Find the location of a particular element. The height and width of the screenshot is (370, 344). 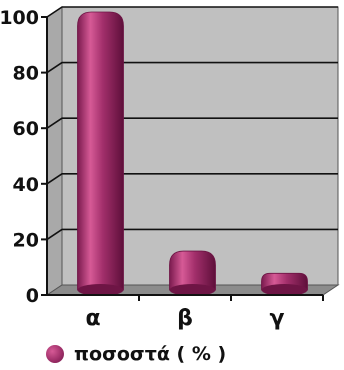

legend-swatch is located at coordinates (55, 354).